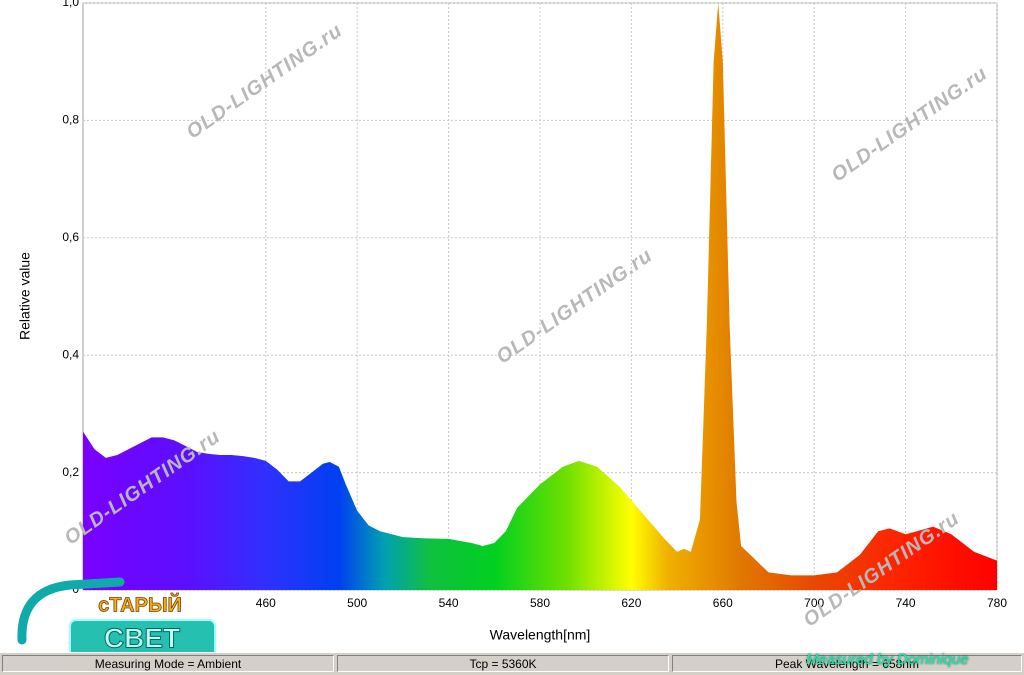 The width and height of the screenshot is (1024, 675). Describe the element at coordinates (70, 4) in the screenshot. I see `y-tick-label: 1,0` at that location.